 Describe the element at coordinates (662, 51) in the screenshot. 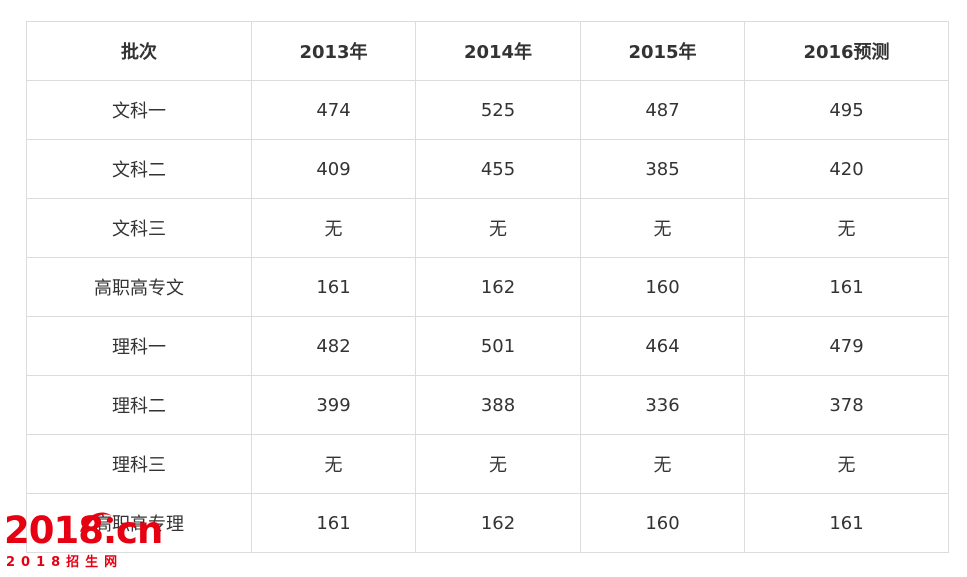

I see `header-2015: 2015年` at that location.